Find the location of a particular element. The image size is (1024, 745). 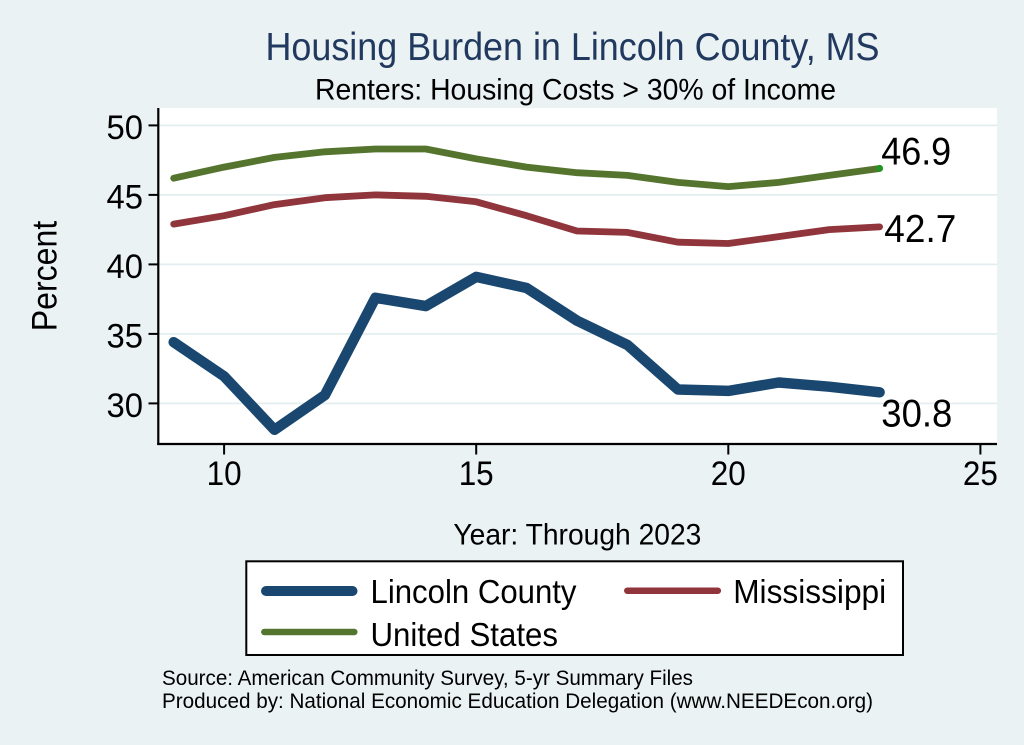

svg-text: 35 is located at coordinates (125, 336).